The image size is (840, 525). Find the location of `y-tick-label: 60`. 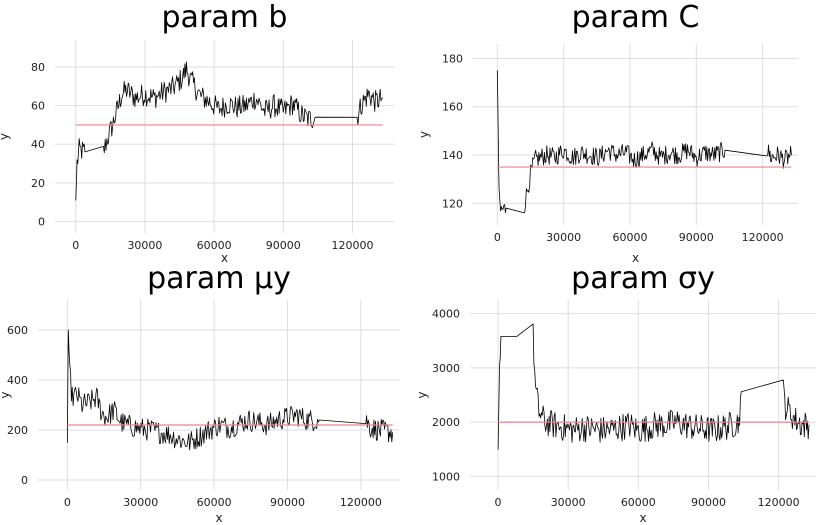

y-tick-label: 60 is located at coordinates (38, 106).